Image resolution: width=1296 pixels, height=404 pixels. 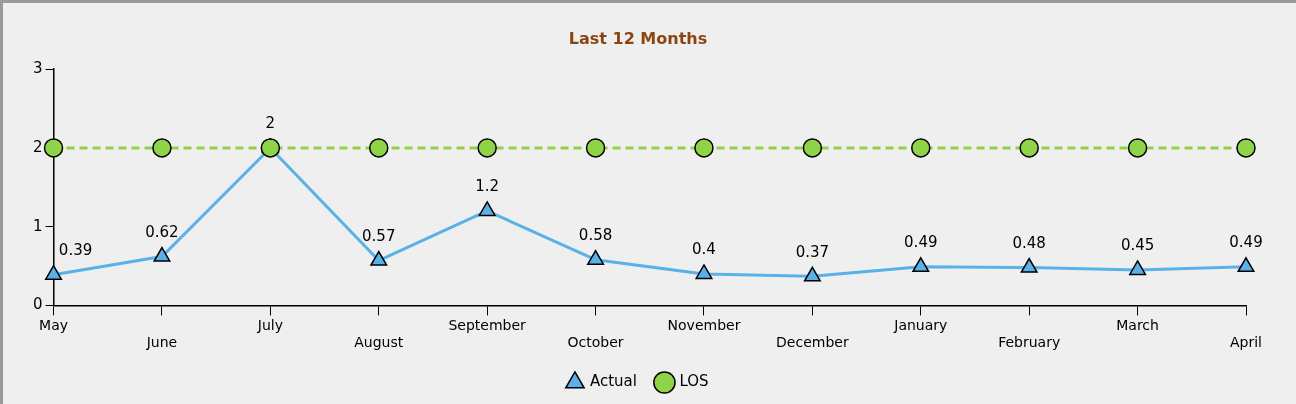 I want to click on legend-label: LOS, so click(x=694, y=381).